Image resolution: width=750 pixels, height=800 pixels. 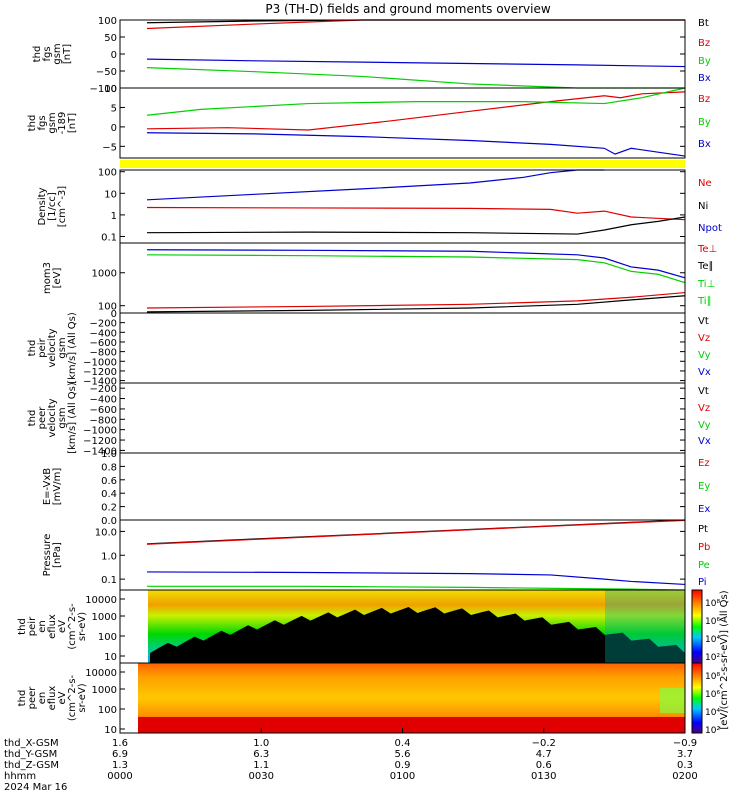 What do you see at coordinates (704, 99) in the screenshot?
I see `legend-Bz: Bz` at bounding box center [704, 99].